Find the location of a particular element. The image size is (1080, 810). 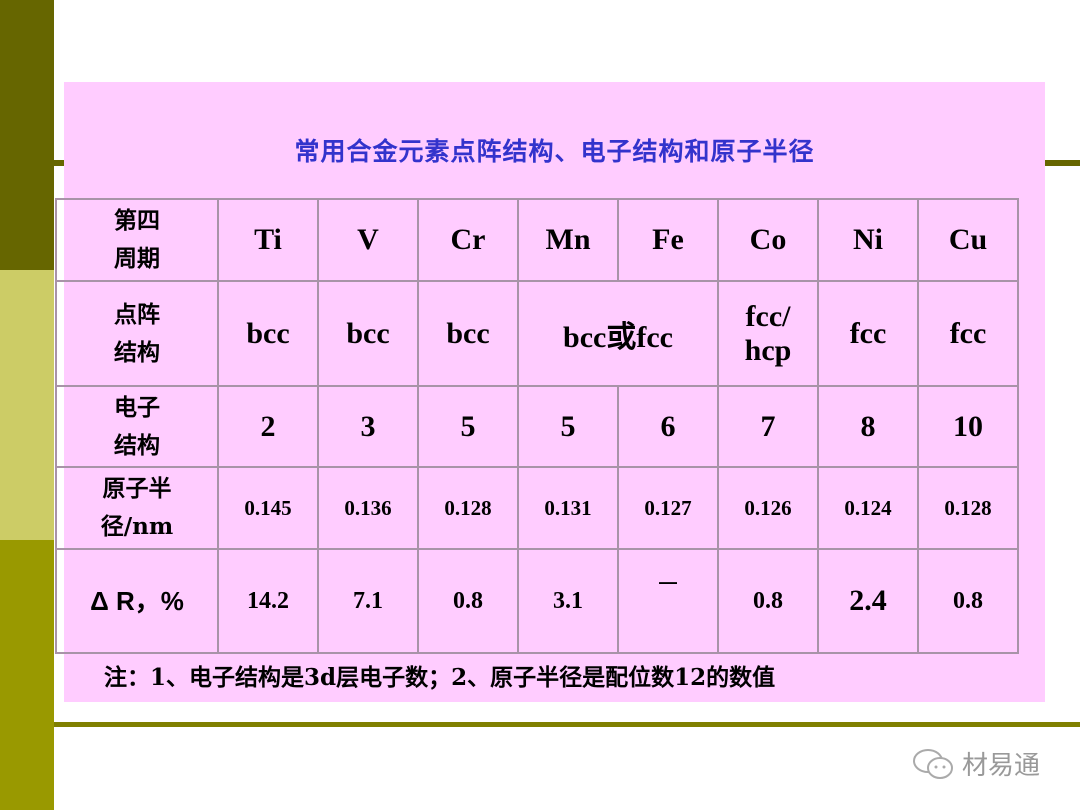

cell: 0.131 is located at coordinates (568, 508).